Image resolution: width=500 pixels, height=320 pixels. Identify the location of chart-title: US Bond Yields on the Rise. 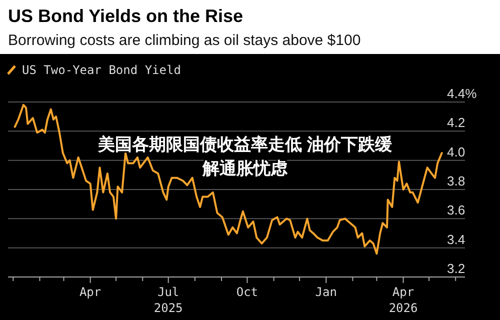
(126, 16).